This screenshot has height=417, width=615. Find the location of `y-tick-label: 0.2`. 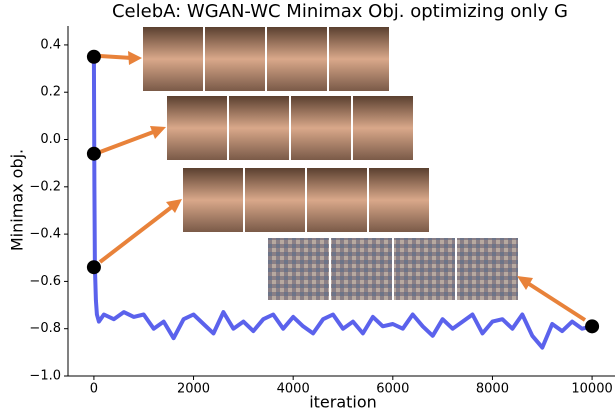

y-tick-label: 0.2 is located at coordinates (50, 92).